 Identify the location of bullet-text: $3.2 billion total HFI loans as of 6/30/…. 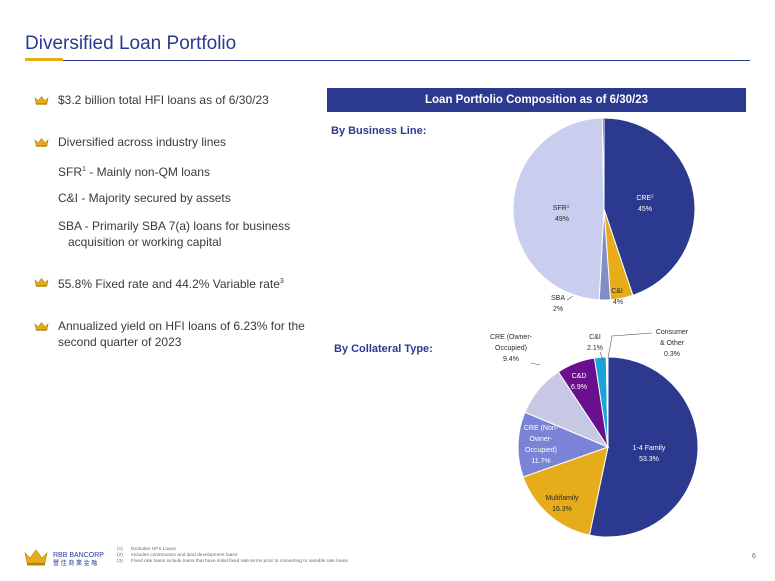
(163, 100).